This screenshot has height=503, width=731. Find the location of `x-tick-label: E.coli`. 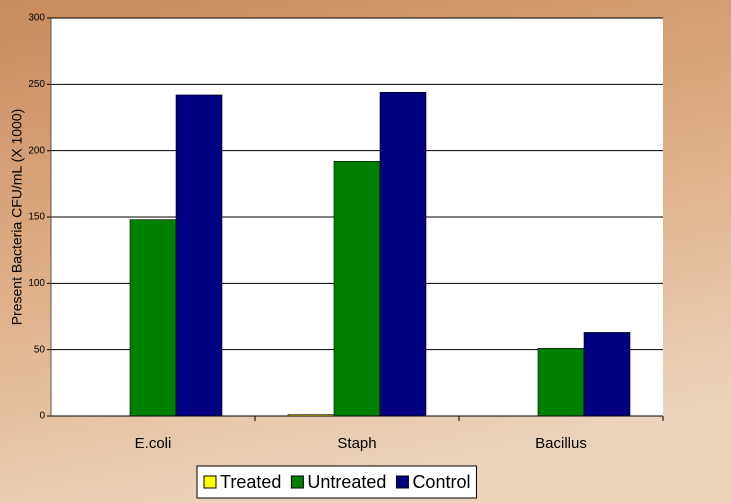

x-tick-label: E.coli is located at coordinates (153, 443).